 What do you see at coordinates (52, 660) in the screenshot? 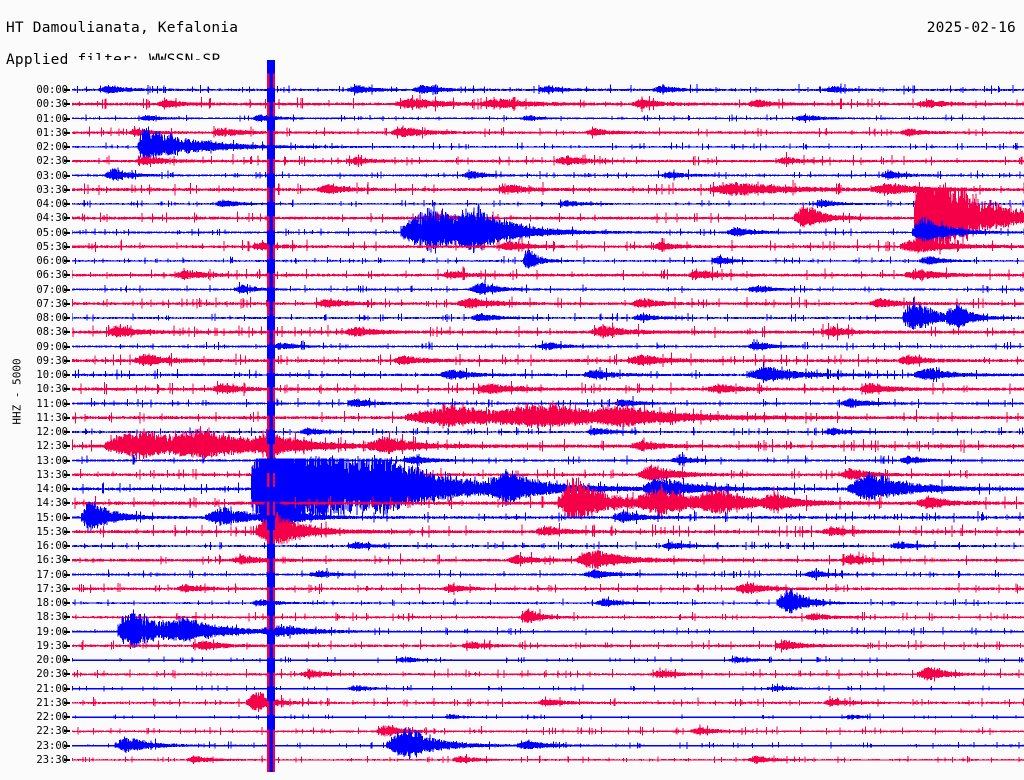
I see `time-axis-label: 20:00` at bounding box center [52, 660].